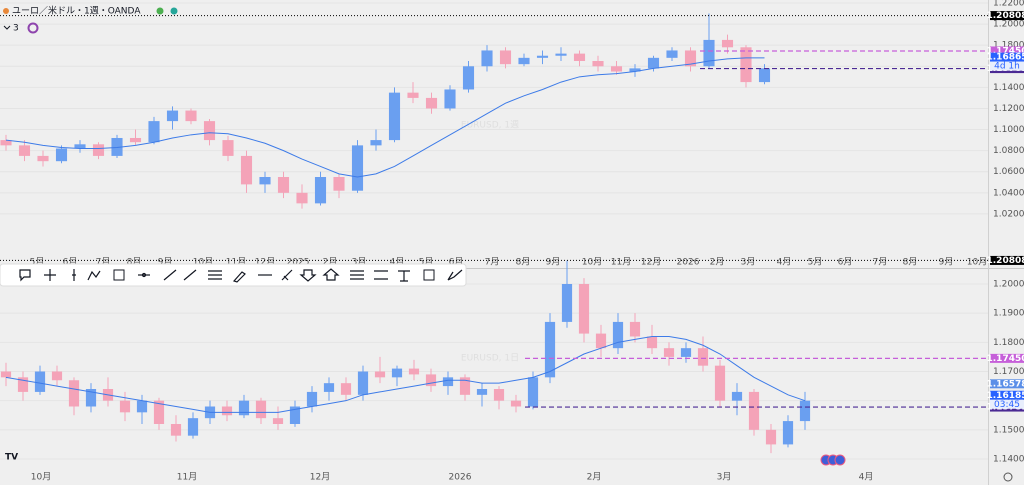  I want to click on tool-path, so click(94, 275).